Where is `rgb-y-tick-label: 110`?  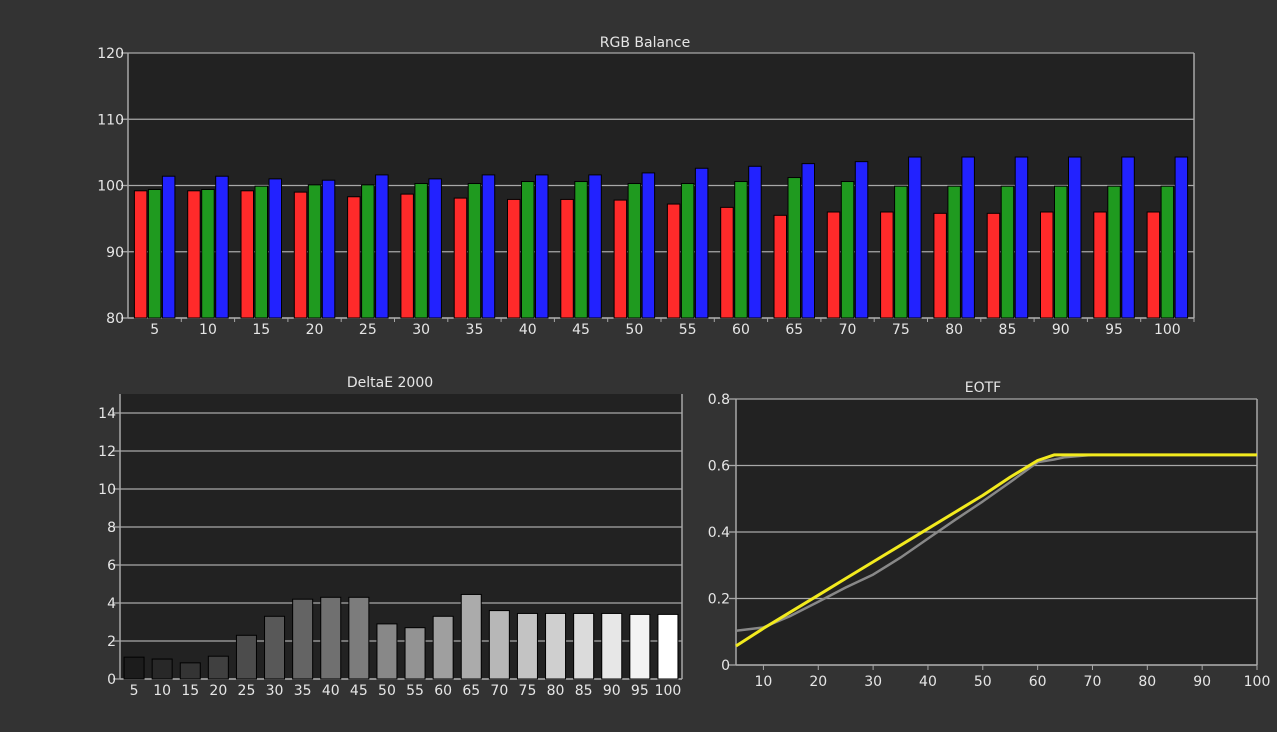 rgb-y-tick-label: 110 is located at coordinates (110, 120).